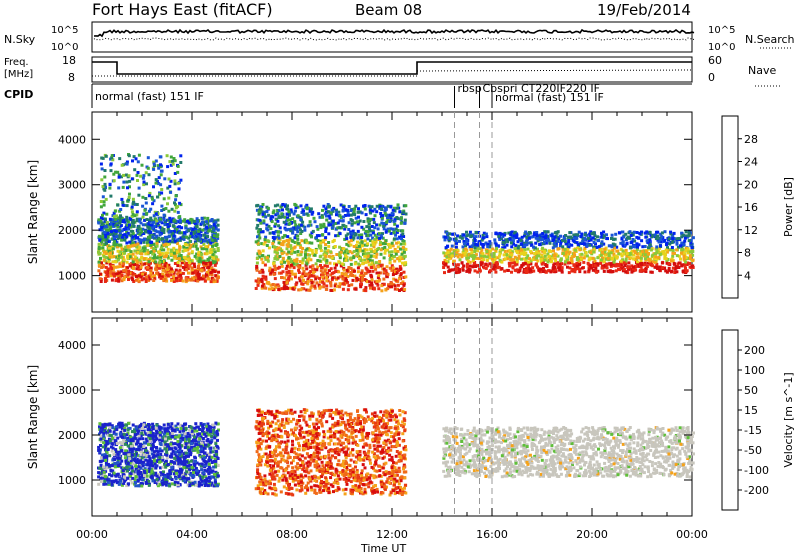 This screenshot has width=800, height=554. What do you see at coordinates (213, 471) in the screenshot?
I see `velocity-cell` at bounding box center [213, 471].